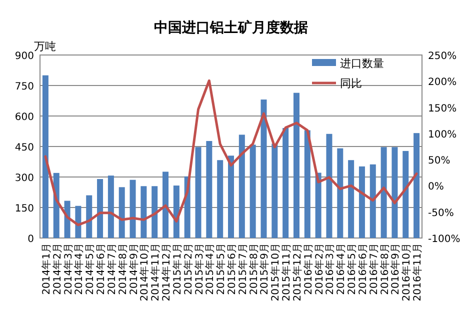 This screenshot has height=322, width=467. Describe the element at coordinates (57, 269) in the screenshot. I see `x-tick-label: 2014年2月` at that location.